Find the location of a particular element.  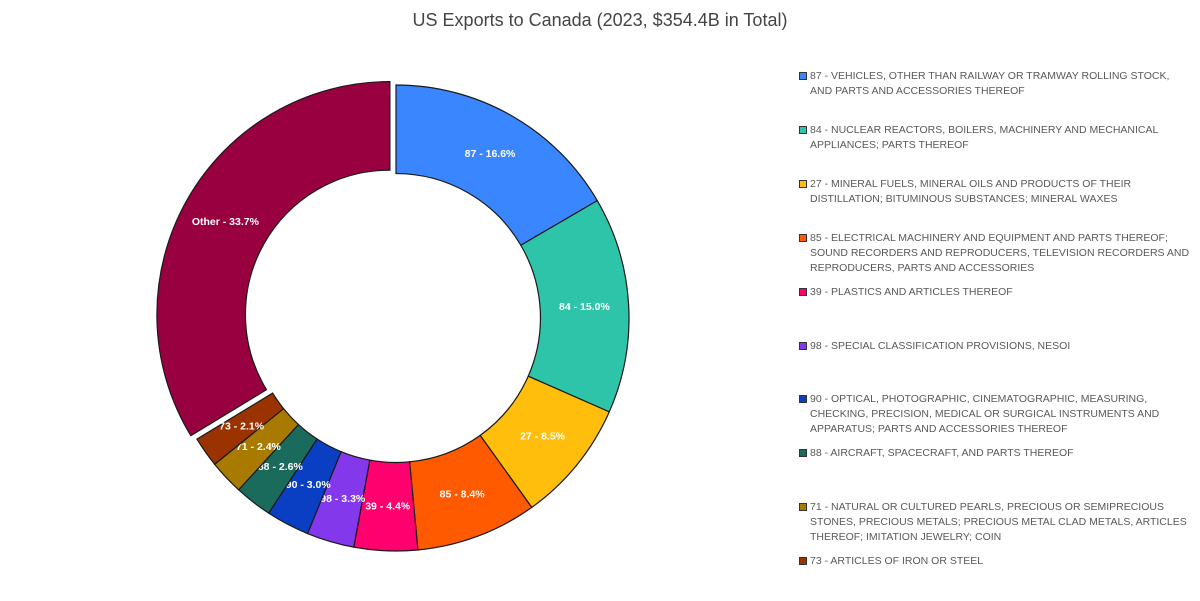

slice-label-8: 71 - 2.4% is located at coordinates (259, 447).